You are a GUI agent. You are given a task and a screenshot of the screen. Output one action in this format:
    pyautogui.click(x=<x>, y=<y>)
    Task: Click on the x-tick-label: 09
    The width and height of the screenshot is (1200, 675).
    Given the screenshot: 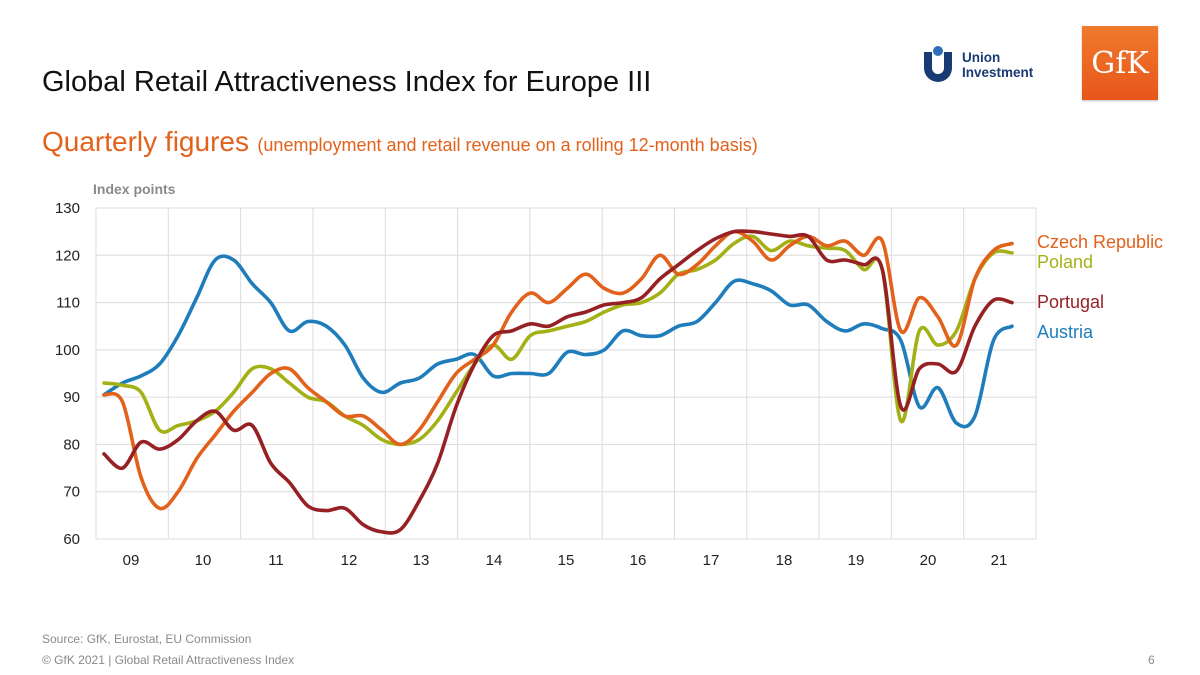 What is the action you would take?
    pyautogui.click(x=131, y=560)
    